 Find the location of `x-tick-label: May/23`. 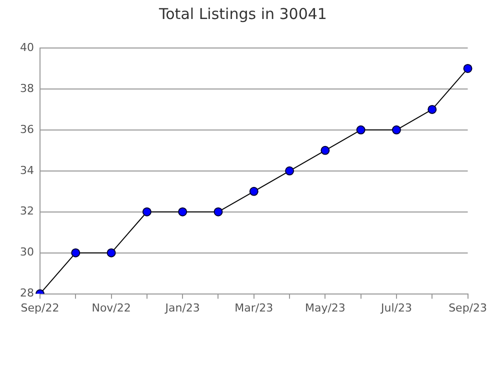

x-tick-label: May/23 is located at coordinates (325, 307).